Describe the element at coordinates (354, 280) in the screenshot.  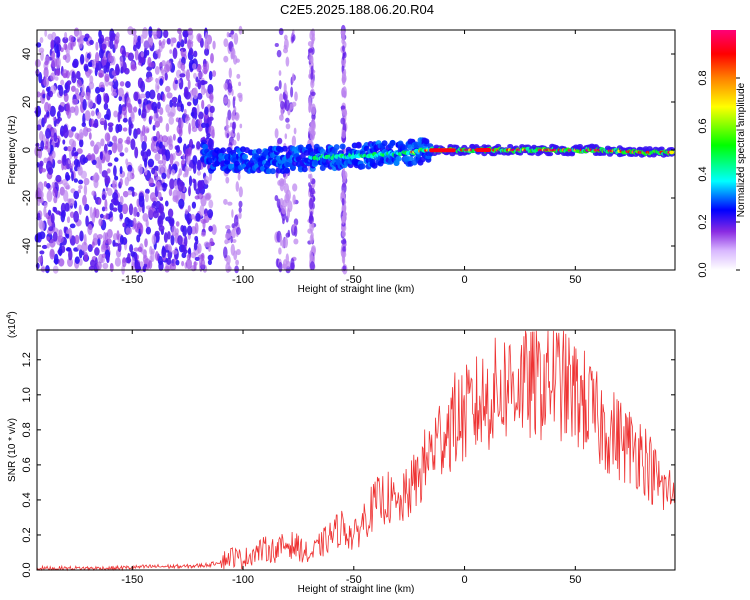
I see `x-tick-label: -50` at that location.